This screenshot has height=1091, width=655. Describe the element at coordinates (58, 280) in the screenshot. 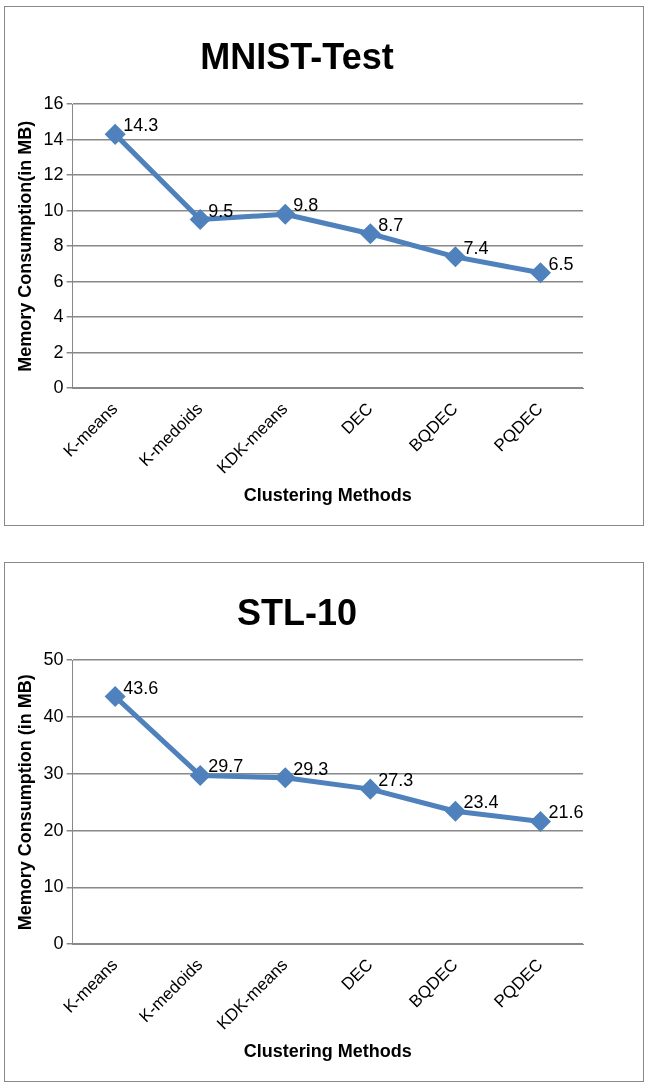

I see `y-tick-label: 6` at that location.